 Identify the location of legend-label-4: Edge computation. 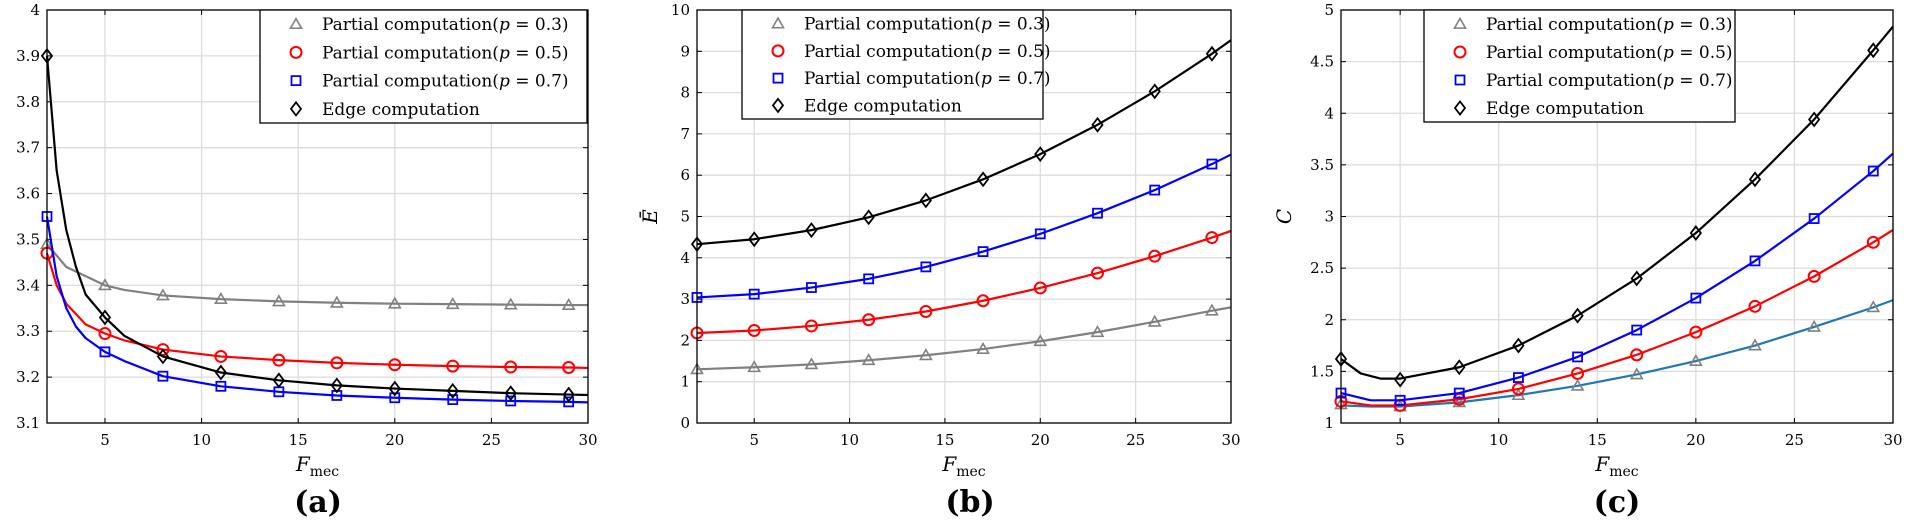
(1565, 109).